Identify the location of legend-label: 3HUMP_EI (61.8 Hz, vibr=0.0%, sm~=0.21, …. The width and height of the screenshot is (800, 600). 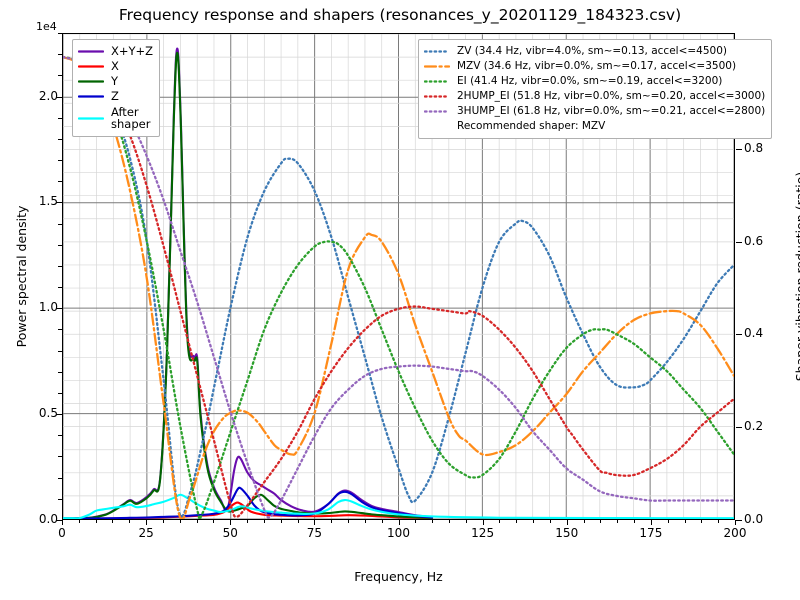
(611, 111).